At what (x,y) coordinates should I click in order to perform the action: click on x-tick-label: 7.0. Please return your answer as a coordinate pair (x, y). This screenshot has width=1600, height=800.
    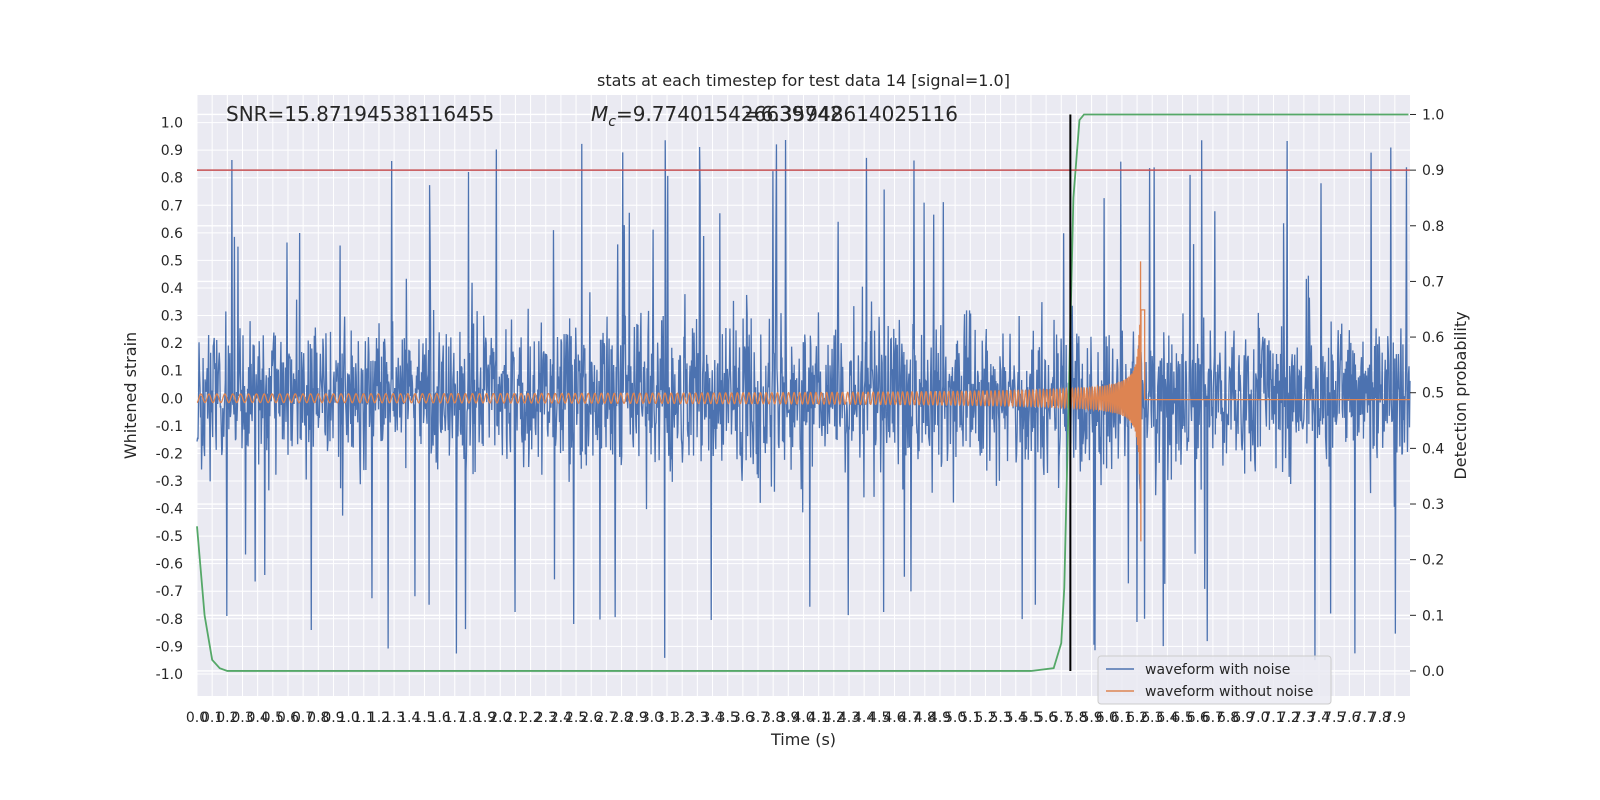
    Looking at the image, I should click on (1258, 718).